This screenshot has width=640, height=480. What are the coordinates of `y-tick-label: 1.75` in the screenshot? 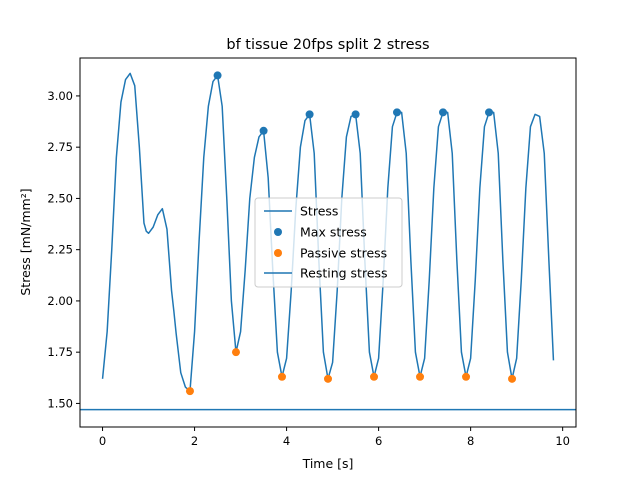 It's located at (60, 352).